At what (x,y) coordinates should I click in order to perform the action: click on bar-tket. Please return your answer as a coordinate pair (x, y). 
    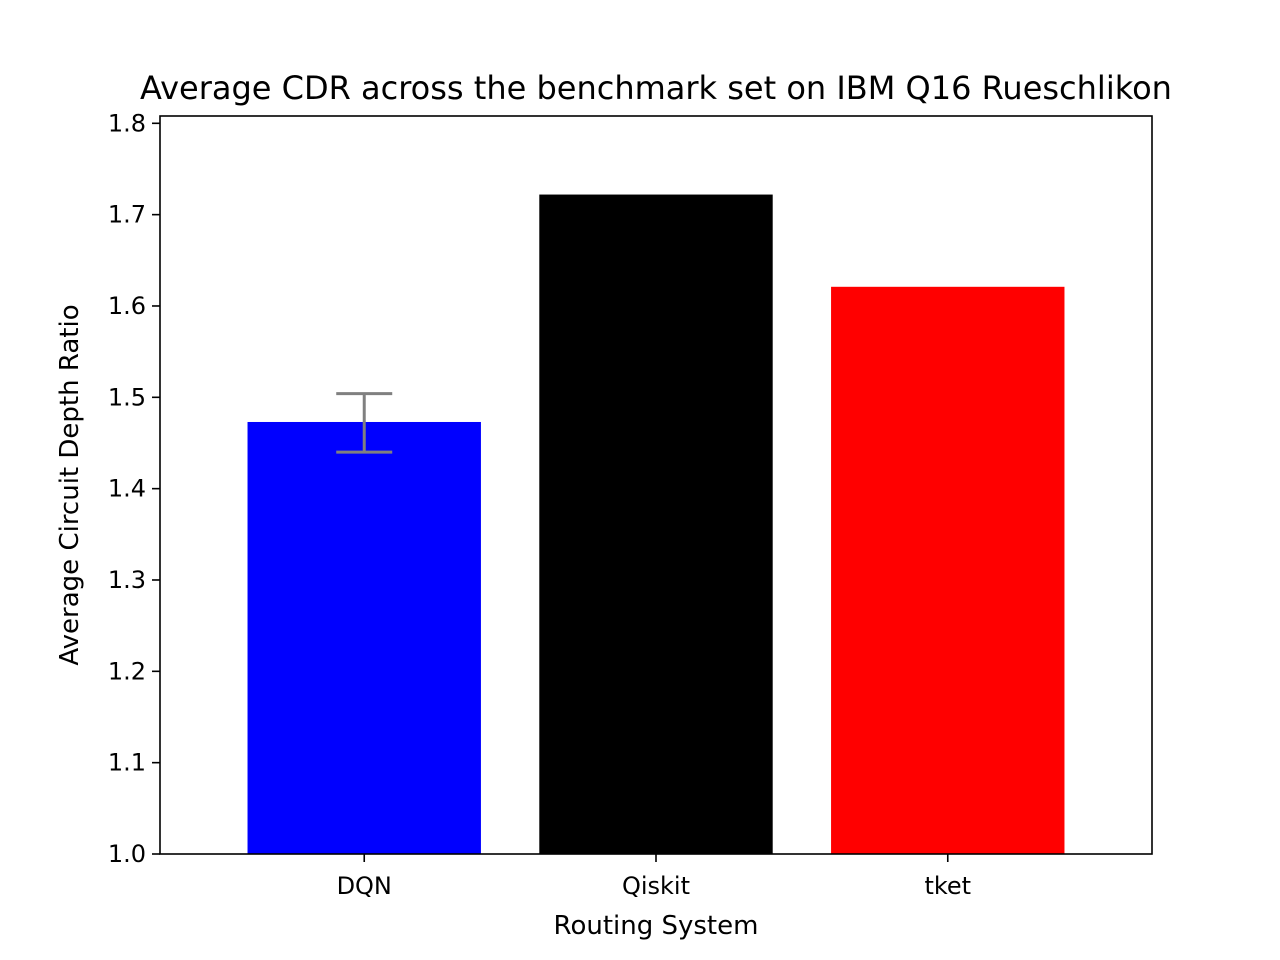
    Looking at the image, I should click on (948, 570).